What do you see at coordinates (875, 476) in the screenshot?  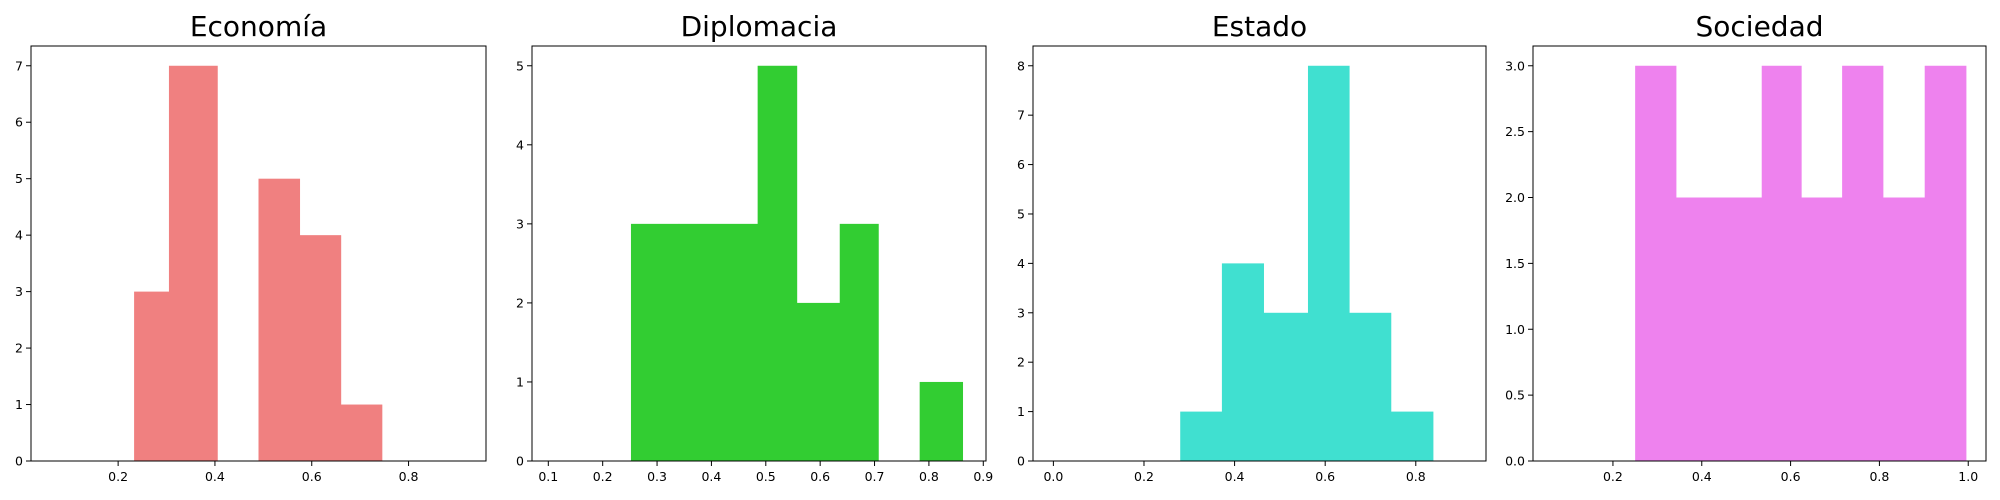 I see `x-tick-label: 0.7` at bounding box center [875, 476].